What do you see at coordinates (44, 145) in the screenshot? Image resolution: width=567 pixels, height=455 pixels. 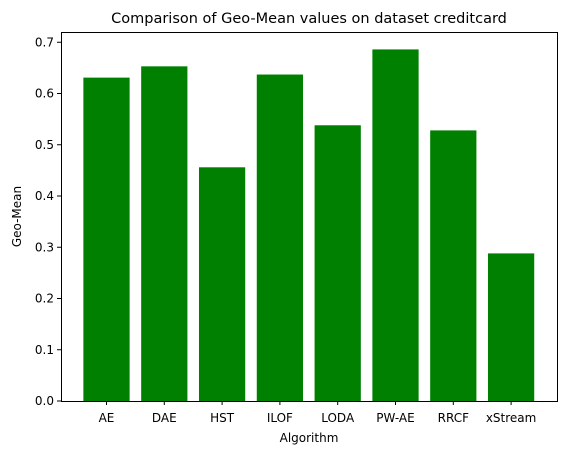 I see `y-tick-label: 0.5` at bounding box center [44, 145].